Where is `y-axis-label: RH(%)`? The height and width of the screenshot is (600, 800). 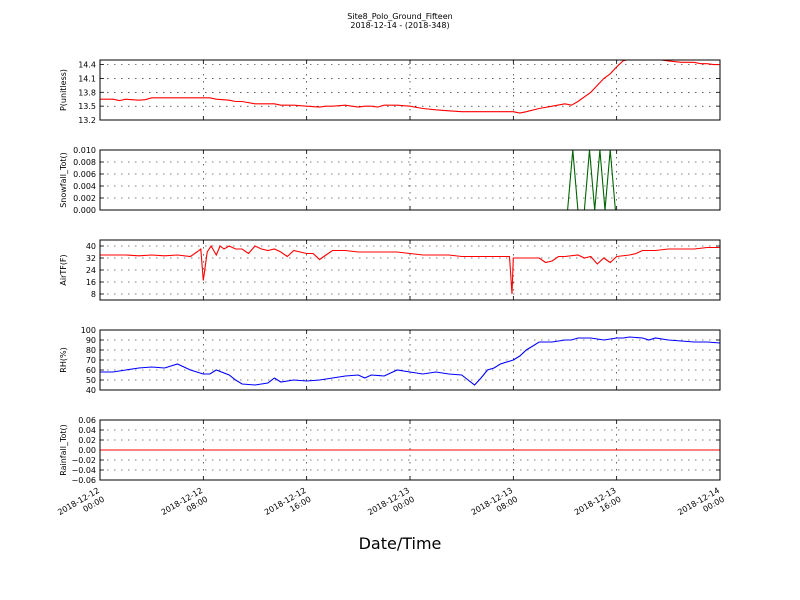
y-axis-label: RH(%) is located at coordinates (63, 359).